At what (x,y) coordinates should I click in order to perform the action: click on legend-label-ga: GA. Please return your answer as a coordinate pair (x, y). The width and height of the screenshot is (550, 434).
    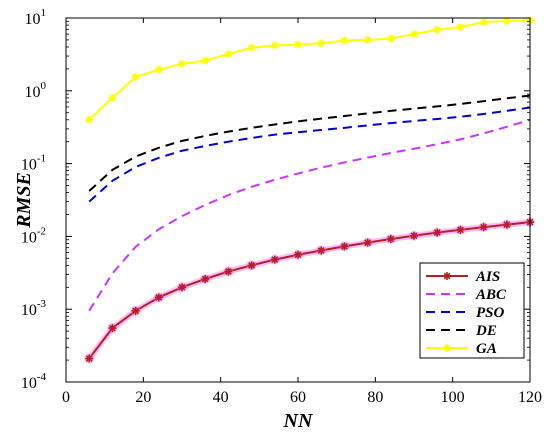
    Looking at the image, I should click on (486, 349).